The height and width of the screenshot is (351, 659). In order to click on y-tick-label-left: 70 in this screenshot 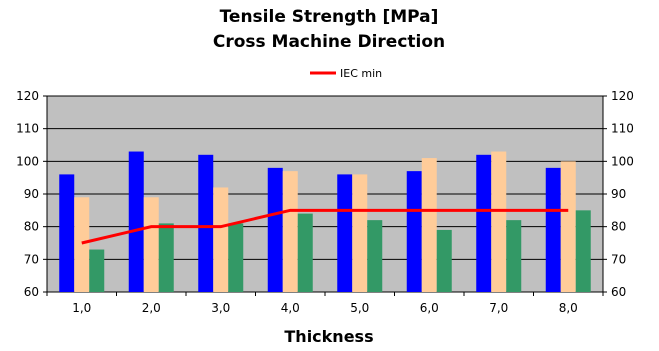, I will do `click(31, 259)`.